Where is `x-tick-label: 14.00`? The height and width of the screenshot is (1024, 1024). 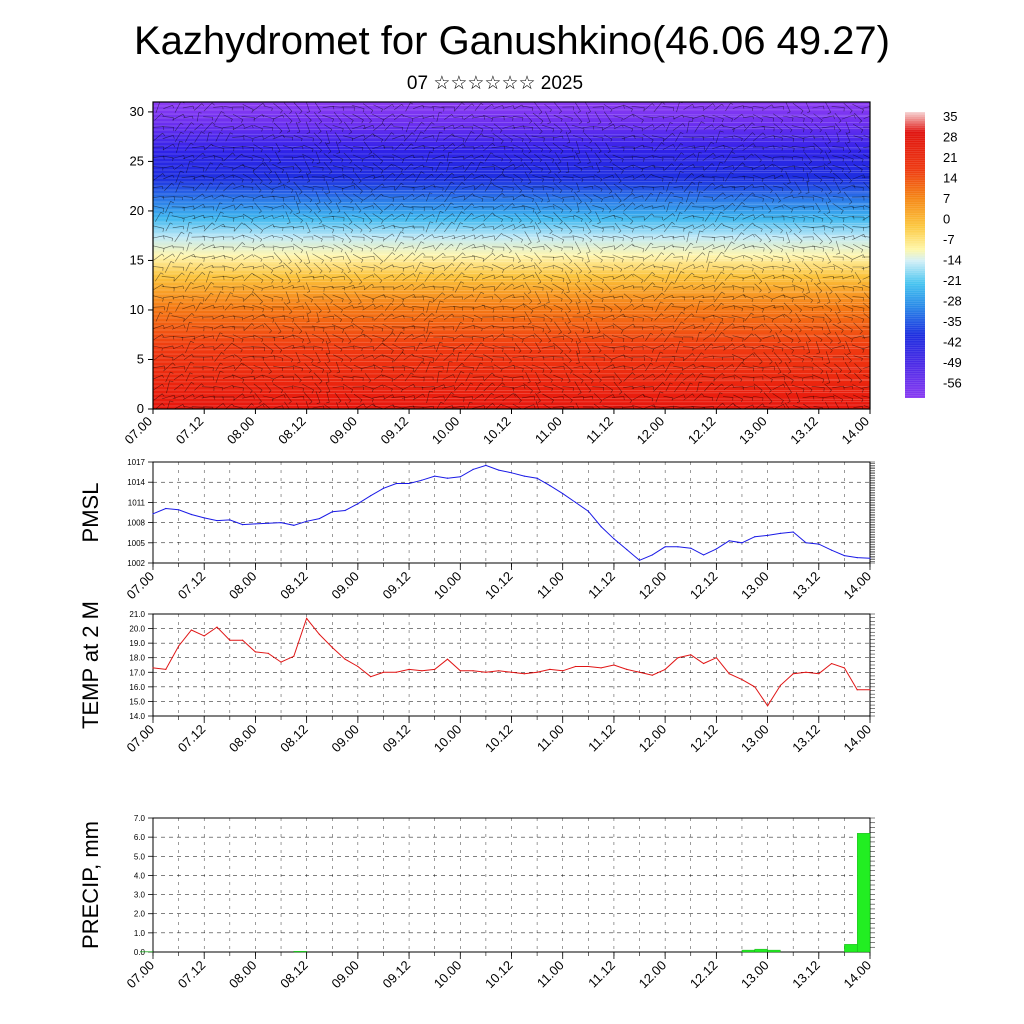 x-tick-label: 14.00 is located at coordinates (858, 586).